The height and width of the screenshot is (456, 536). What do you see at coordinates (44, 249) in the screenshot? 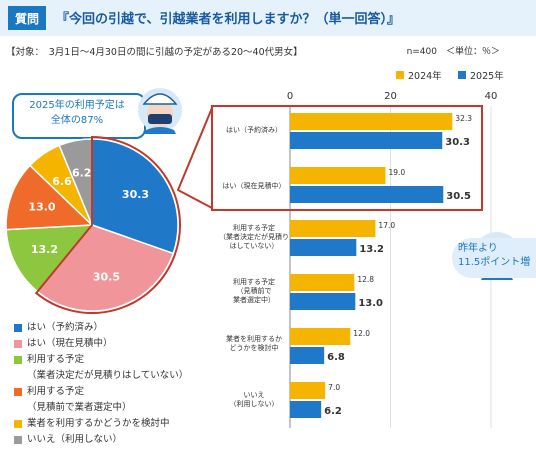
I see `pie-slice-label: 13.2` at bounding box center [44, 249].